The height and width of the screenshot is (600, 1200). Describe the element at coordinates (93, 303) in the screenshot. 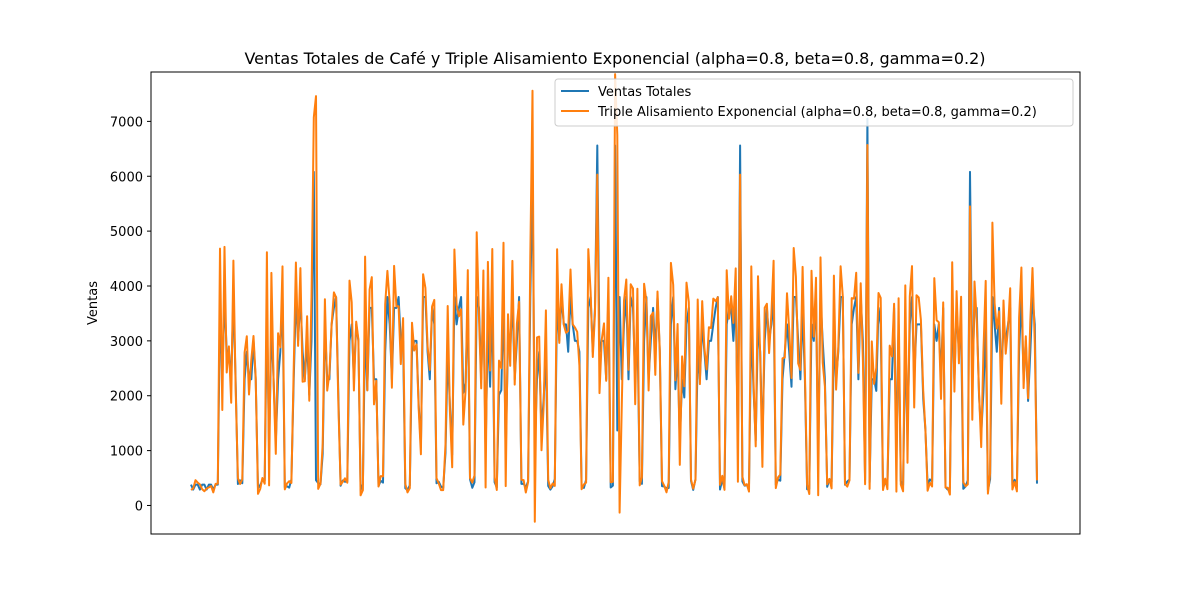

I see `y-axis-label: Ventas` at that location.